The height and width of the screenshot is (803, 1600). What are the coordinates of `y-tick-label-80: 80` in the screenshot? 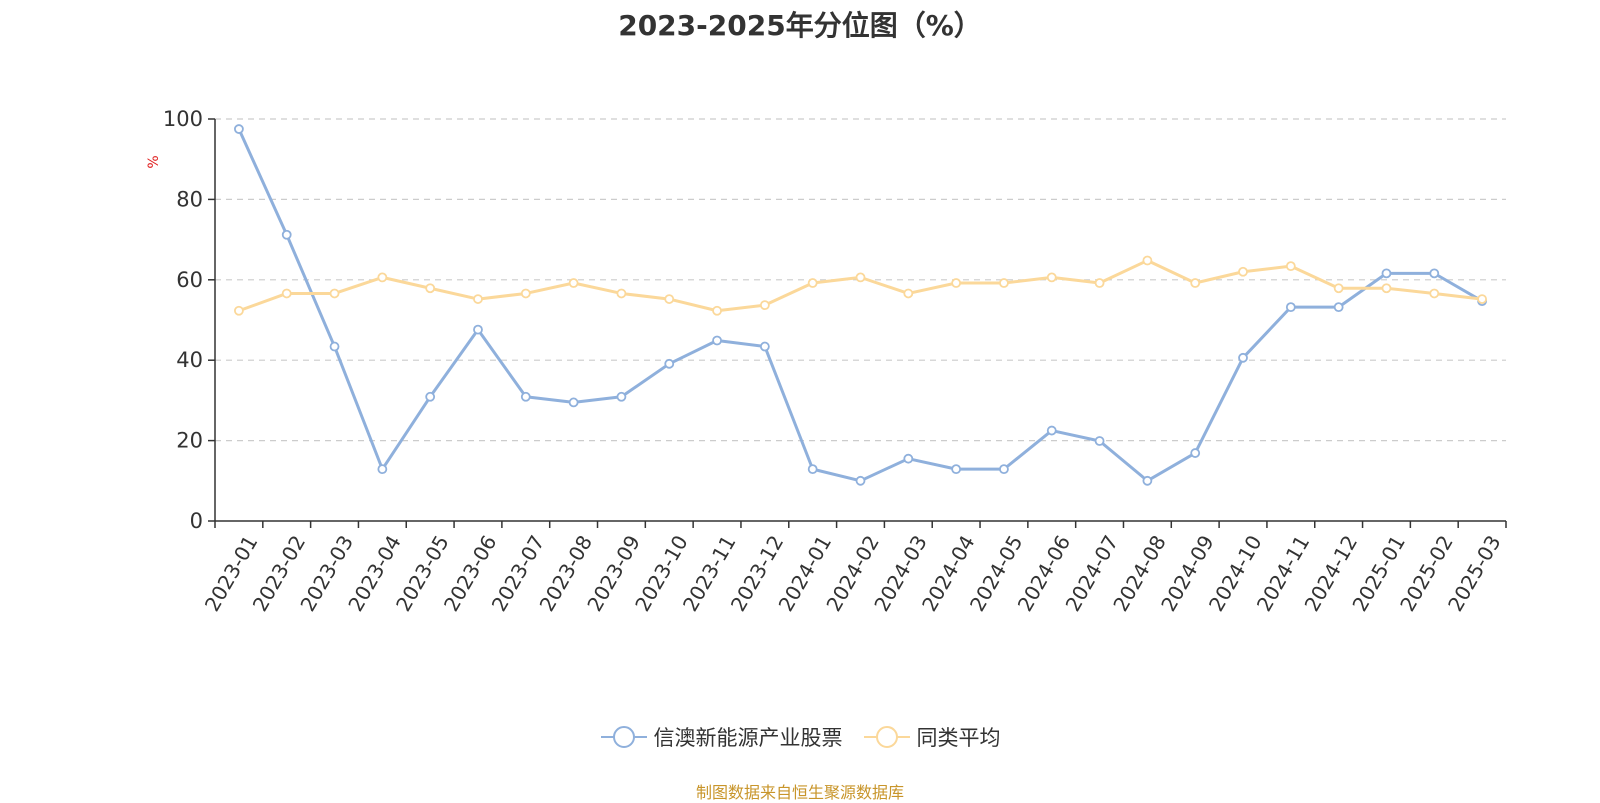 It's located at (189, 199).